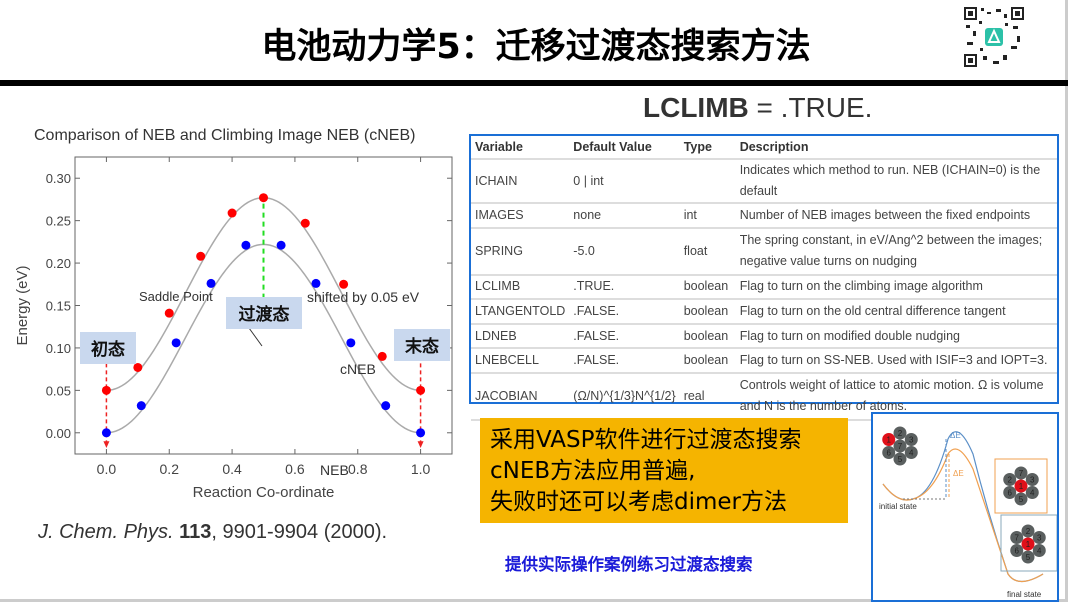 Image resolution: width=1072 pixels, height=606 pixels. Describe the element at coordinates (107, 469) in the screenshot. I see `x-tick-label: 0.0` at that location.